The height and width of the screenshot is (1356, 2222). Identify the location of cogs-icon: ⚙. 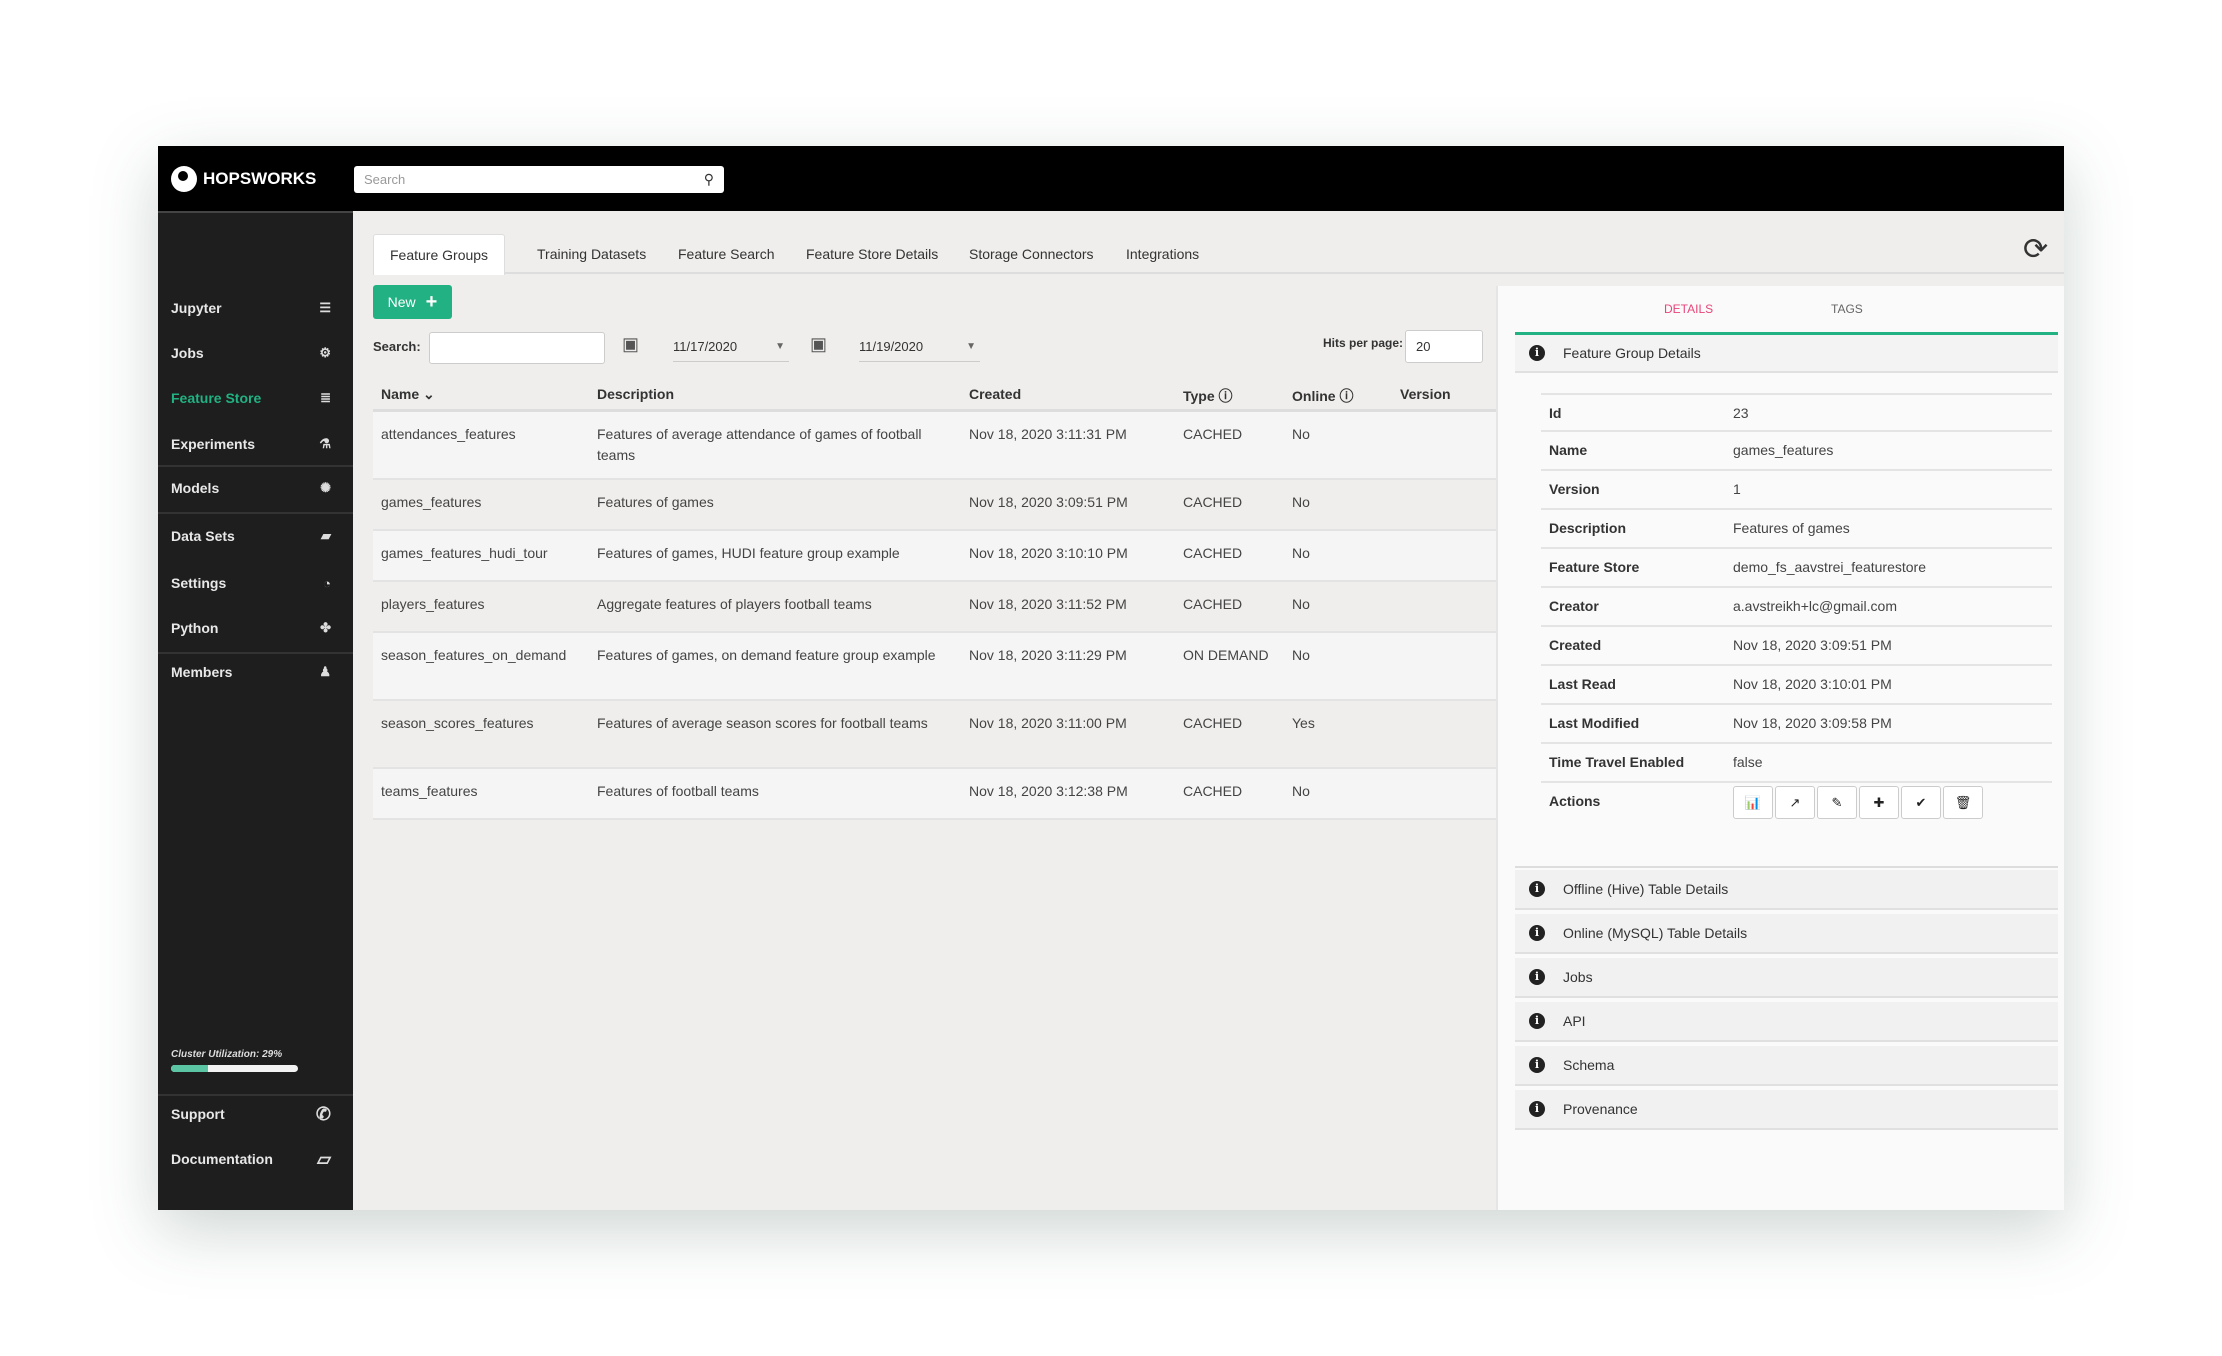
(325, 352).